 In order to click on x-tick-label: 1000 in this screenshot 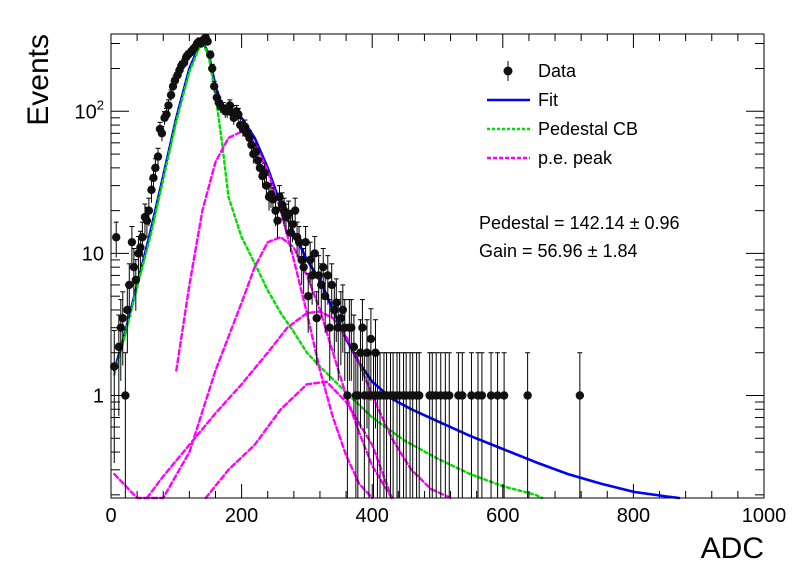, I will do `click(764, 516)`.